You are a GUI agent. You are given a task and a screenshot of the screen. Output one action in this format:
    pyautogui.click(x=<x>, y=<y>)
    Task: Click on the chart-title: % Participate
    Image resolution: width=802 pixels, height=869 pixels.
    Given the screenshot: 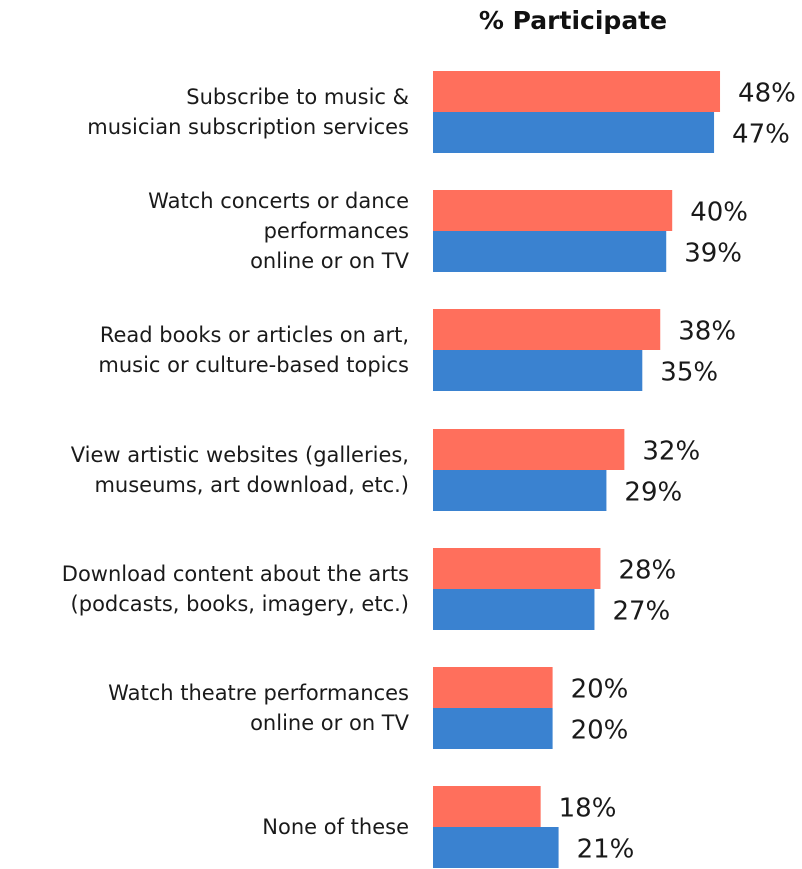 What is the action you would take?
    pyautogui.click(x=573, y=20)
    